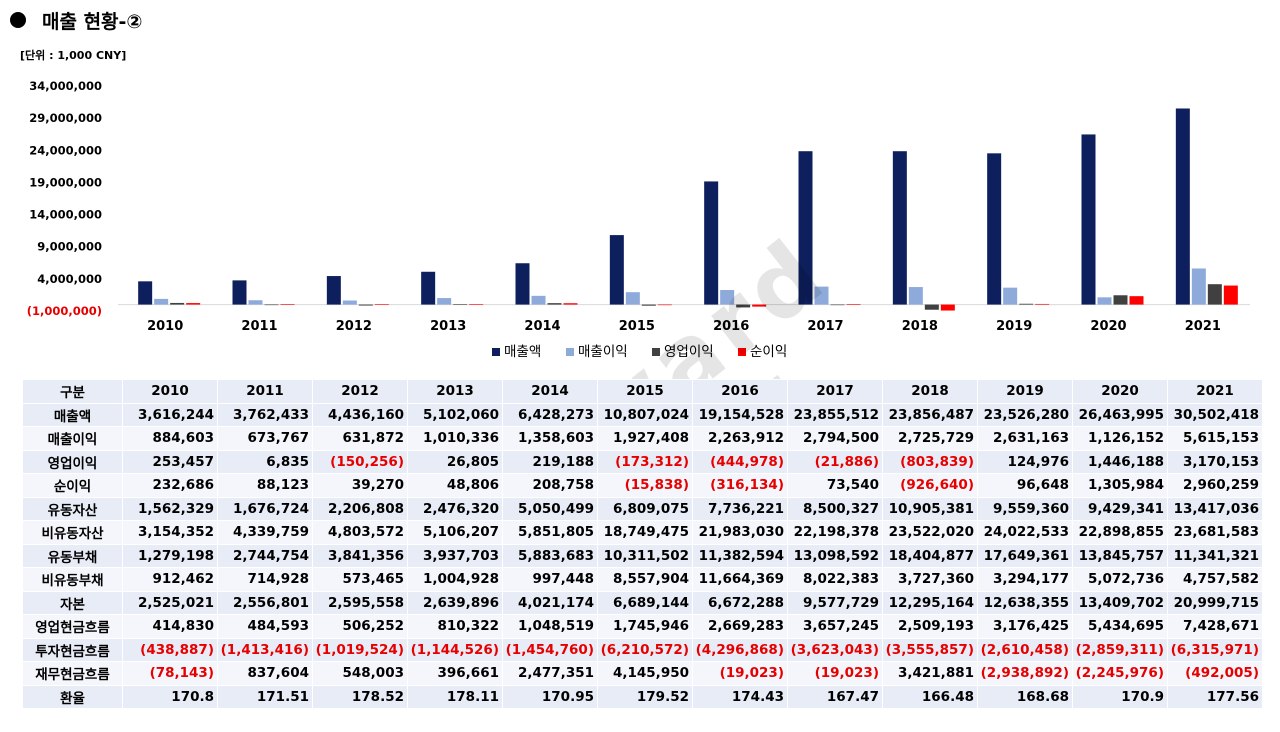 The image size is (1280, 732). What do you see at coordinates (1120, 579) in the screenshot?
I see `table-cell: 5,072,736` at bounding box center [1120, 579].